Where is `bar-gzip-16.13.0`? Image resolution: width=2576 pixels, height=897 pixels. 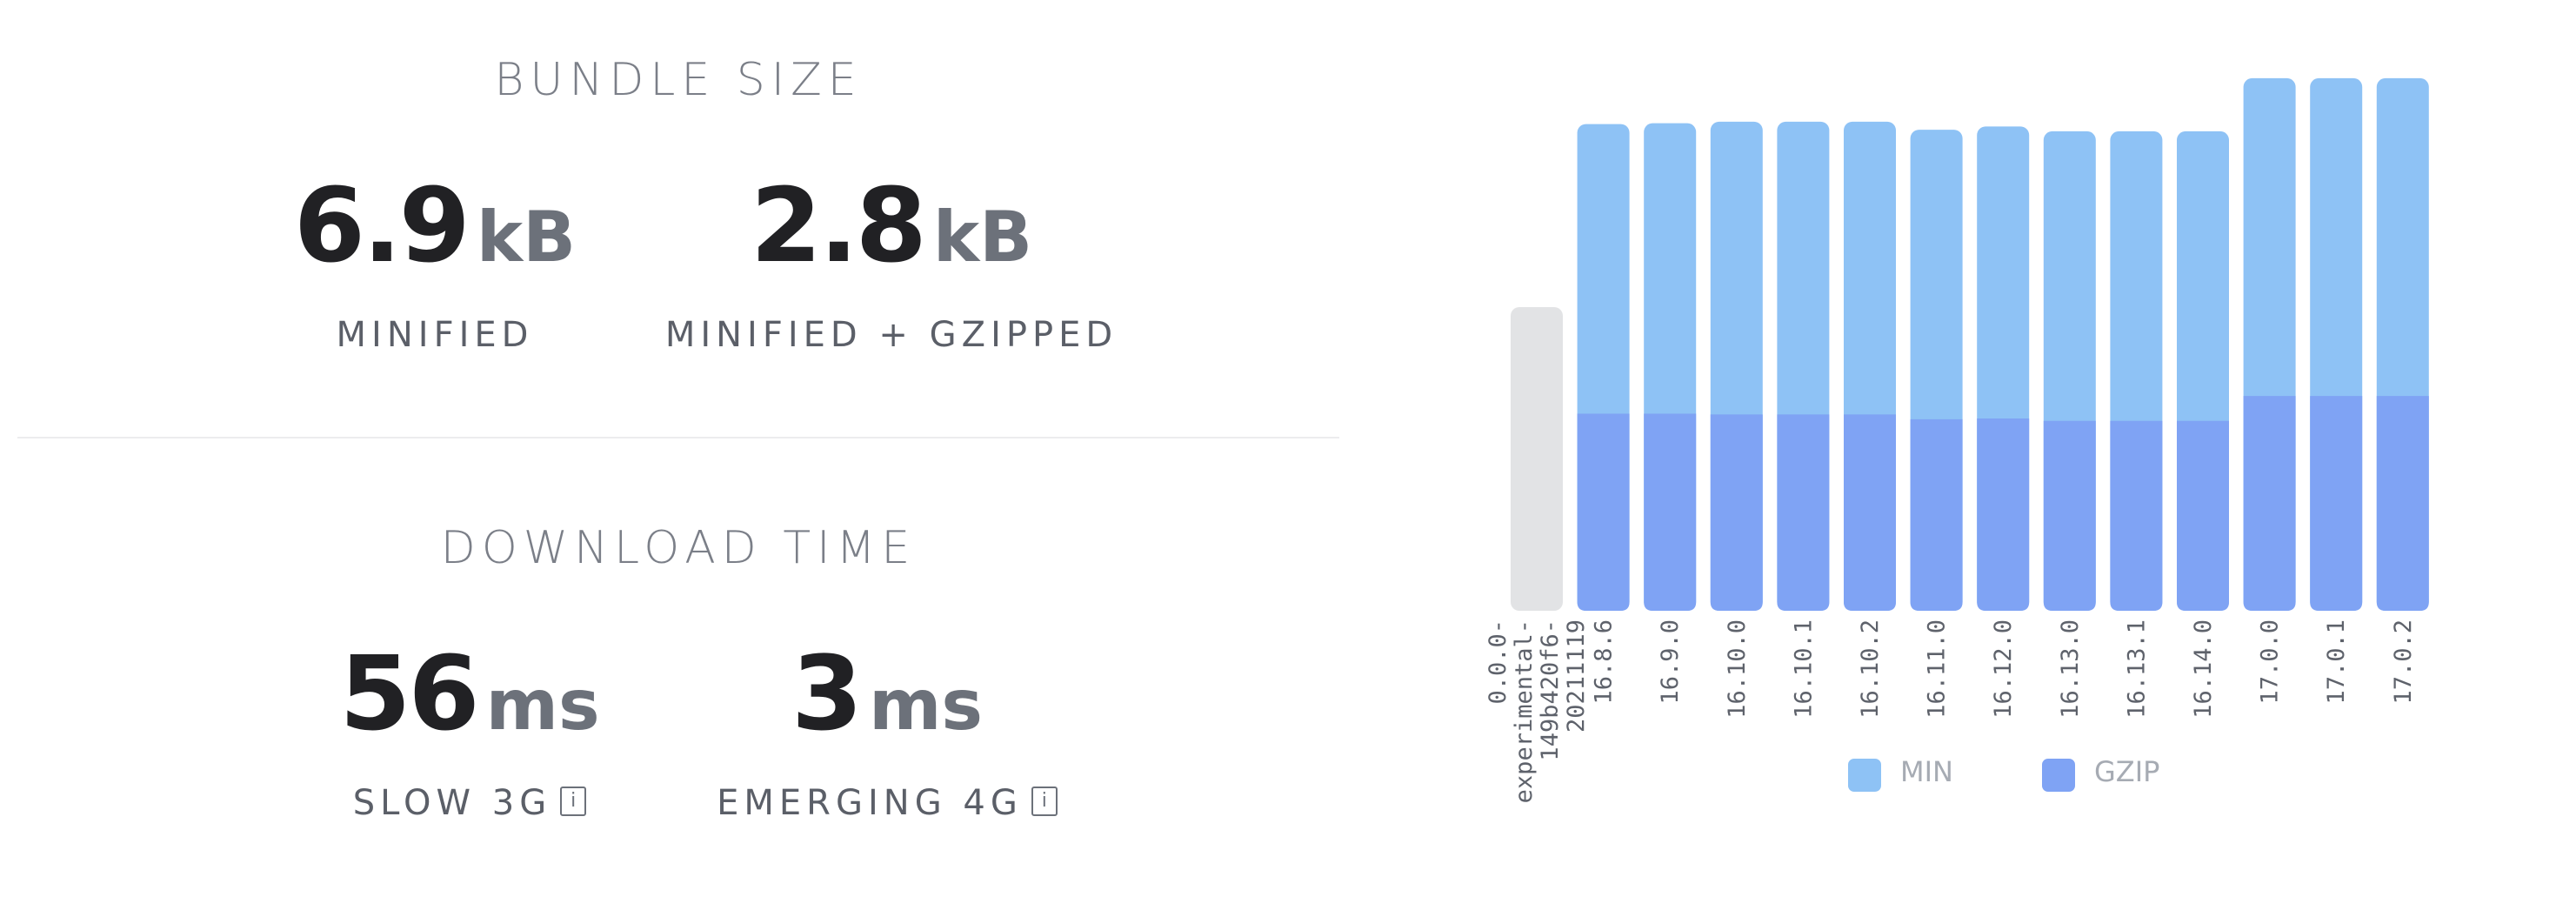
bar-gzip-16.13.0 is located at coordinates (2069, 515).